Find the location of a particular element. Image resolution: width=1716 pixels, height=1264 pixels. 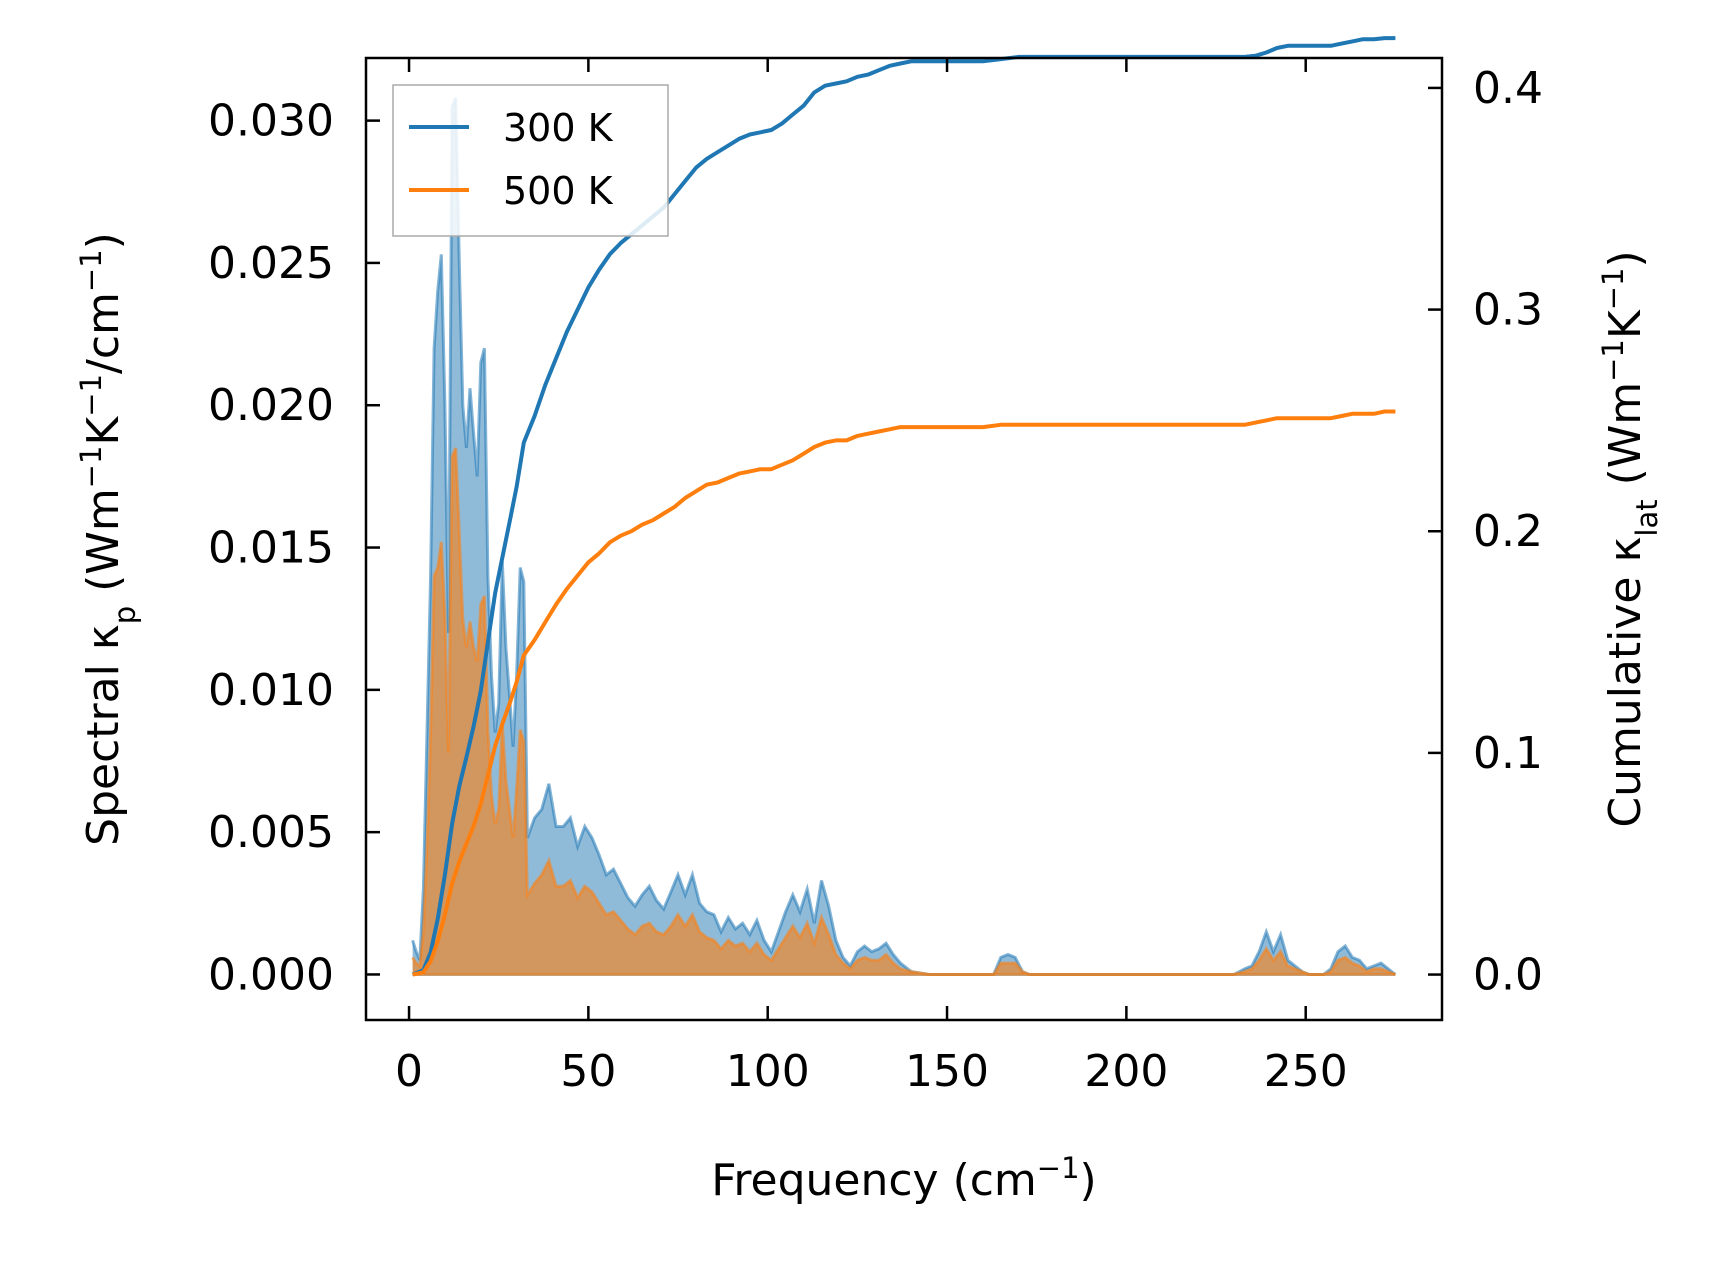

x-tick-label: 250 is located at coordinates (1306, 1071).